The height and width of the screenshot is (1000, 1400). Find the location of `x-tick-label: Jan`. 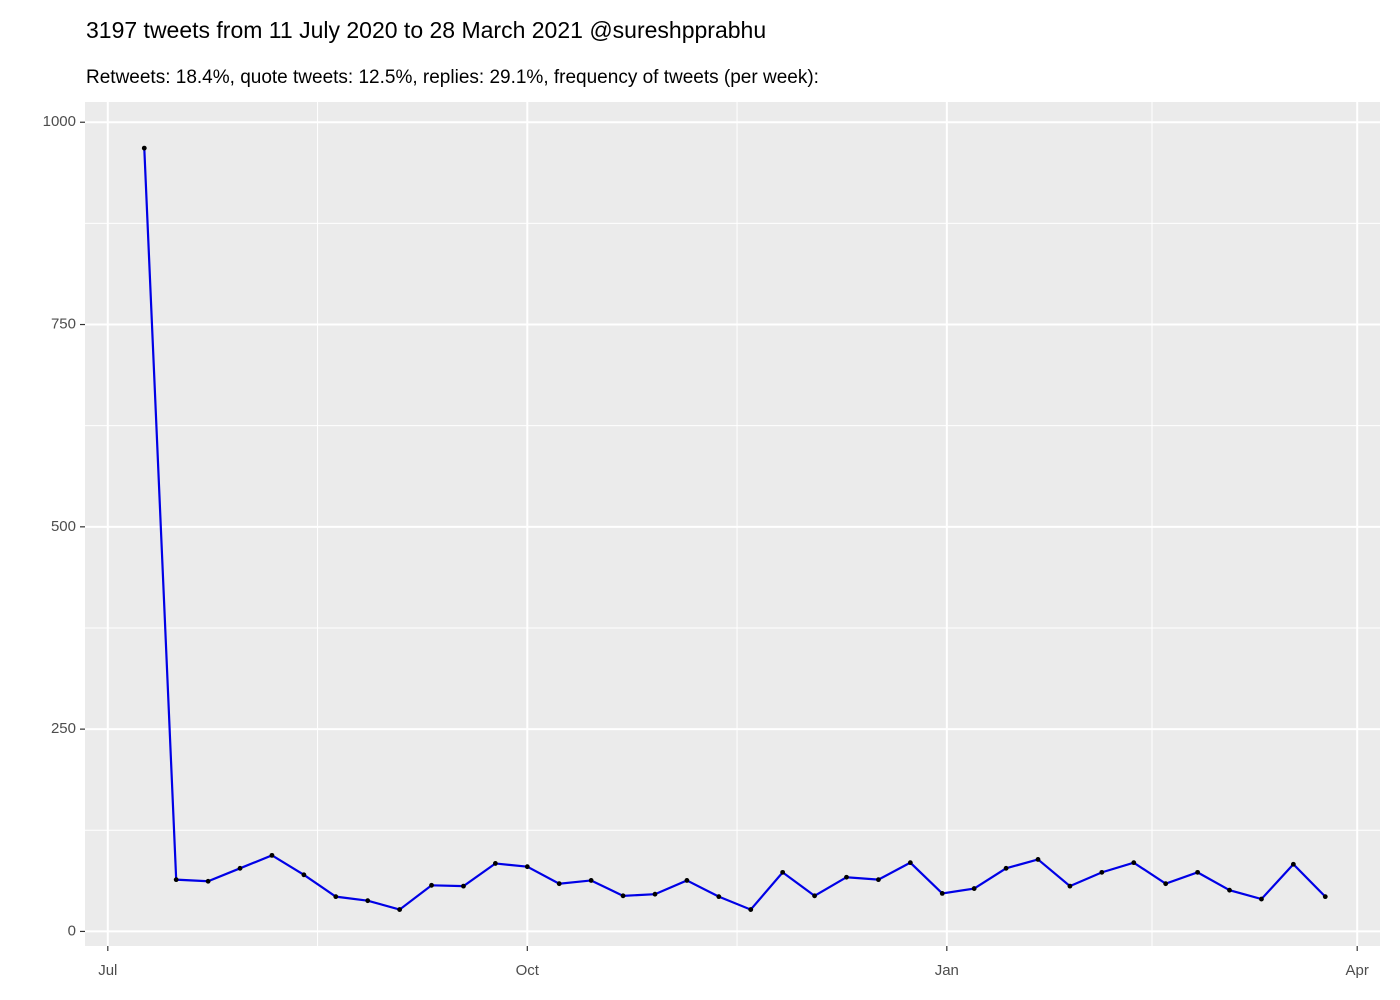

x-tick-label: Jan is located at coordinates (947, 970).